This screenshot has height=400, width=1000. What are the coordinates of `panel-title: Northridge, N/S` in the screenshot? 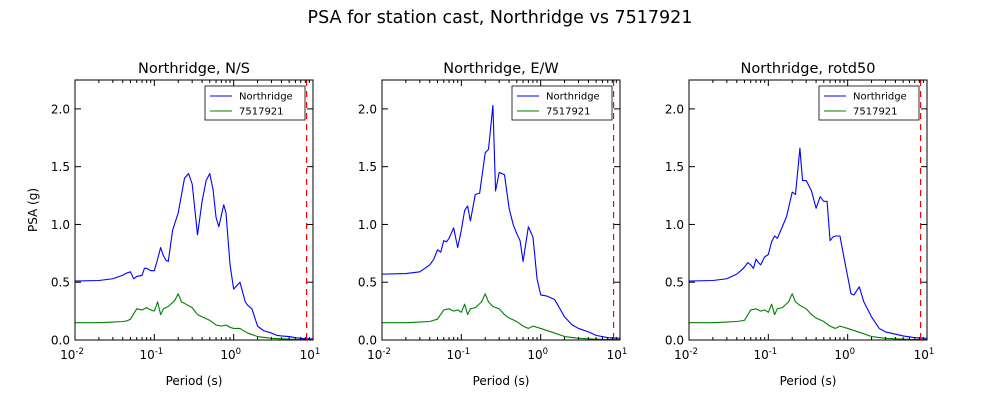 It's located at (194, 69).